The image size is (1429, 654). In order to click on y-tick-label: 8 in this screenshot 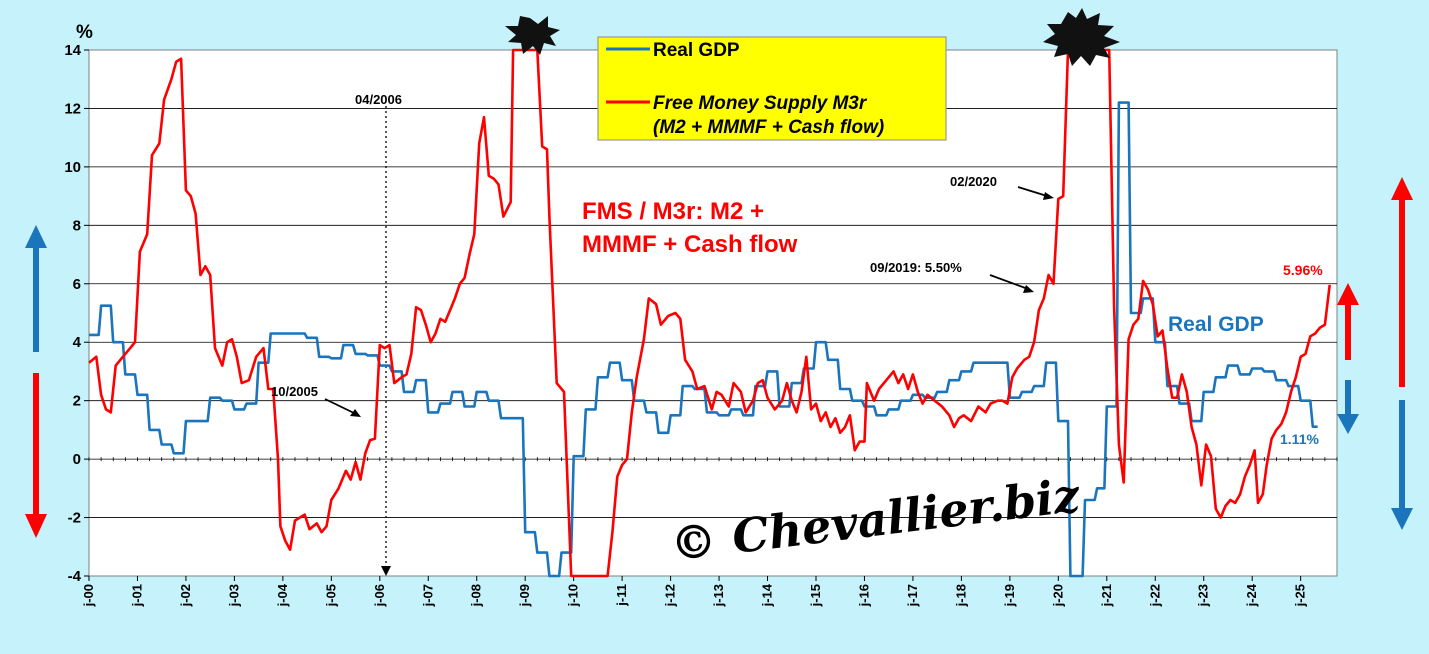, I will do `click(77, 225)`.